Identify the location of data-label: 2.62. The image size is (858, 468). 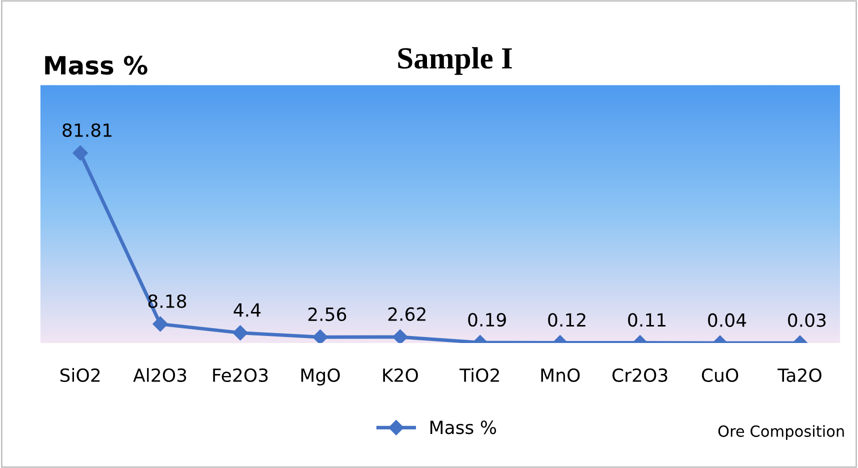
(407, 314).